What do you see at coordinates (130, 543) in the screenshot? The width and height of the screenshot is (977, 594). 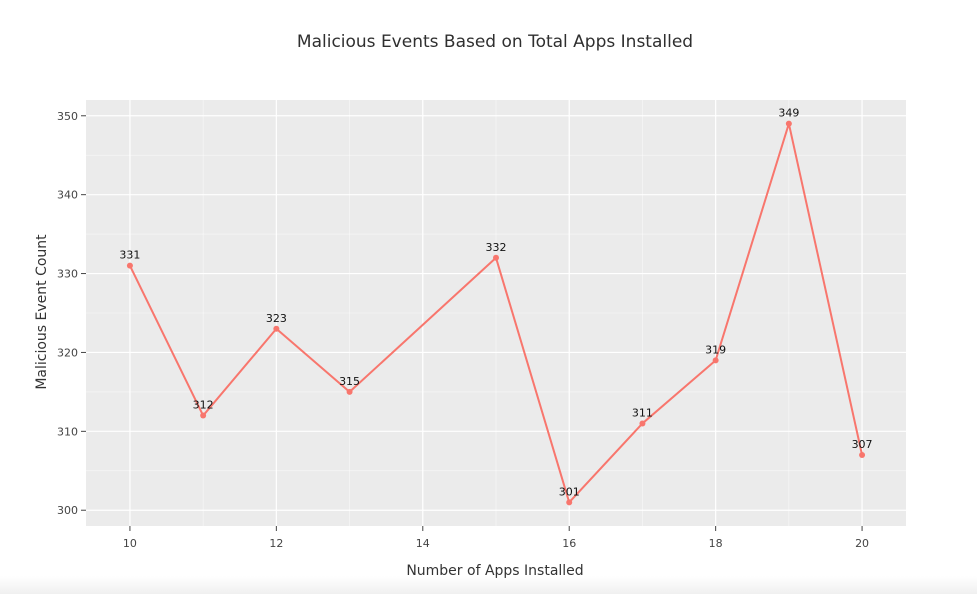 I see `x-tick-label: 10` at bounding box center [130, 543].